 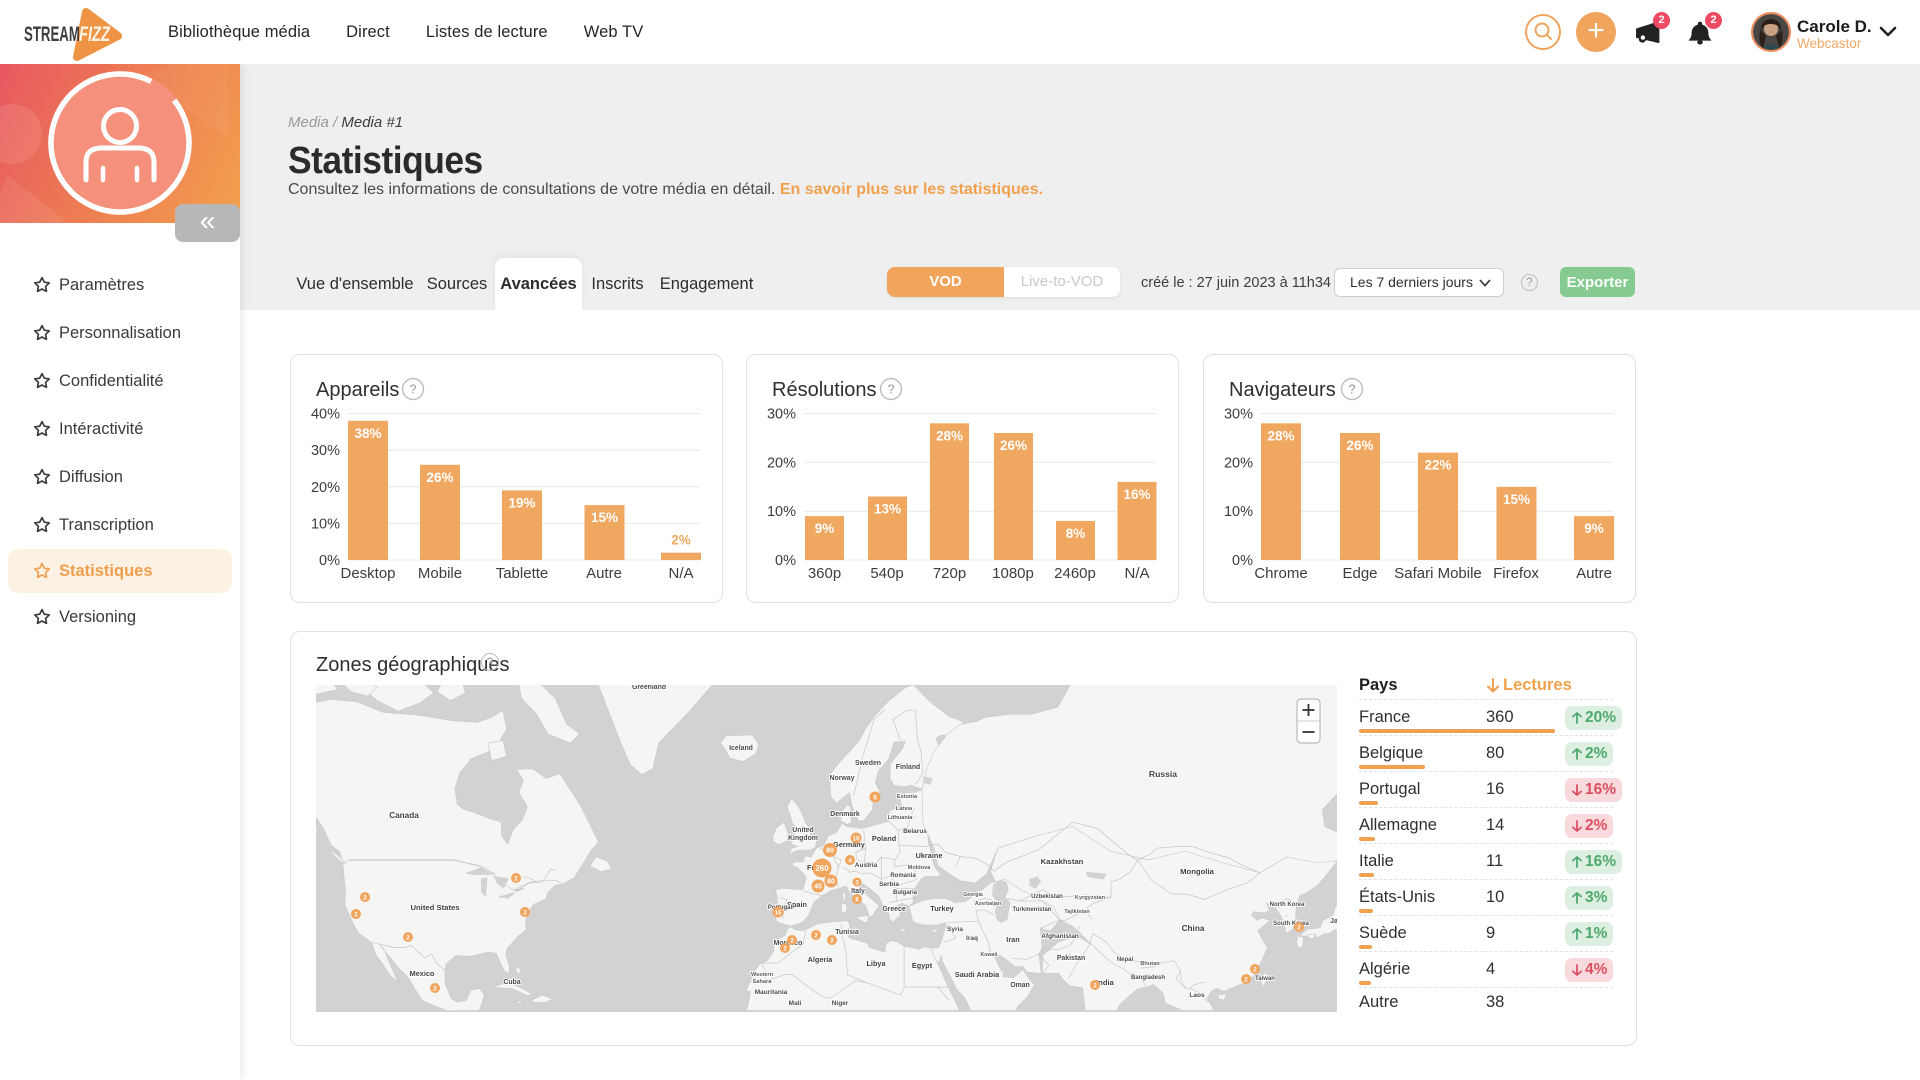 What do you see at coordinates (681, 540) in the screenshot?
I see `svg-text: 2%` at bounding box center [681, 540].